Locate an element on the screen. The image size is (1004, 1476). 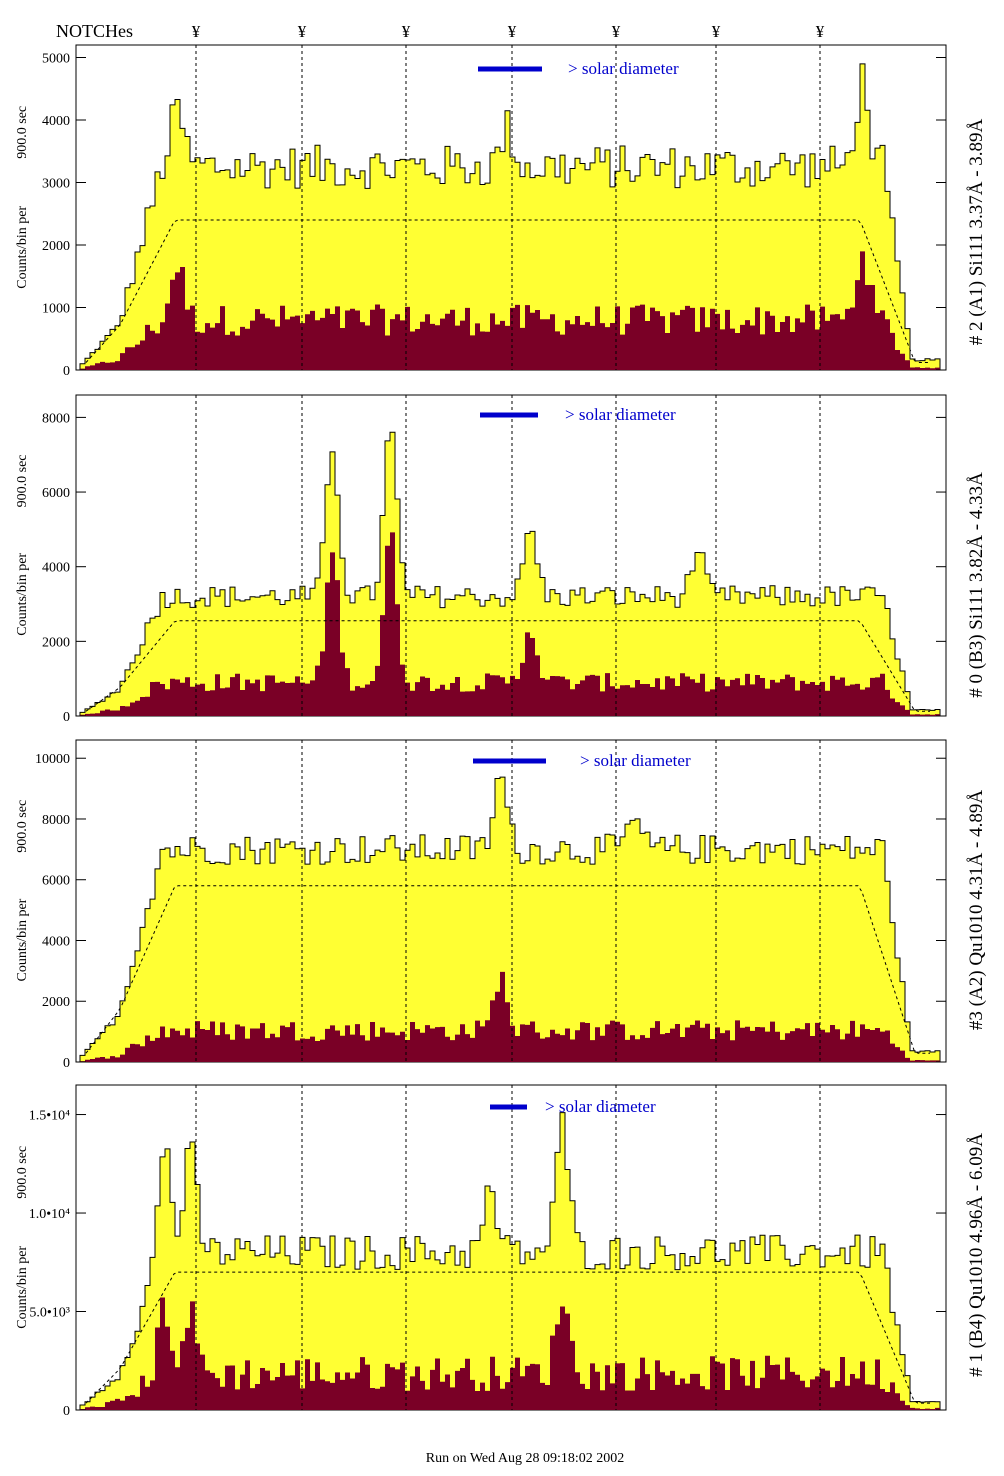
y-tick-label: 1.5•10⁴ is located at coordinates (49, 1116).